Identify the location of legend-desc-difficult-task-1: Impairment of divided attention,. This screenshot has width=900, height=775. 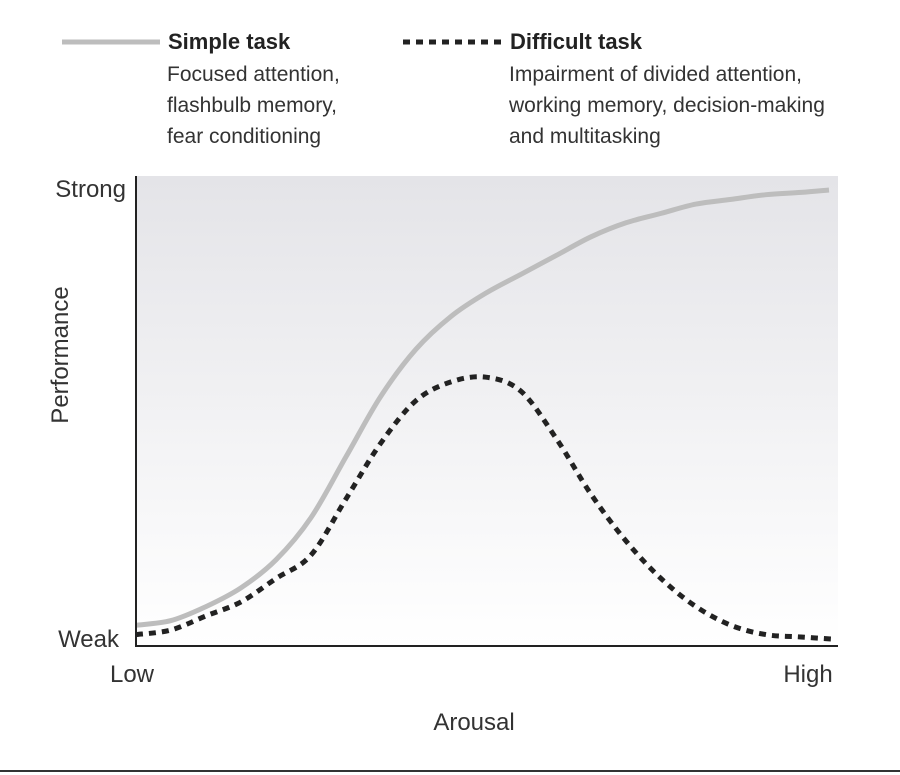
(655, 74).